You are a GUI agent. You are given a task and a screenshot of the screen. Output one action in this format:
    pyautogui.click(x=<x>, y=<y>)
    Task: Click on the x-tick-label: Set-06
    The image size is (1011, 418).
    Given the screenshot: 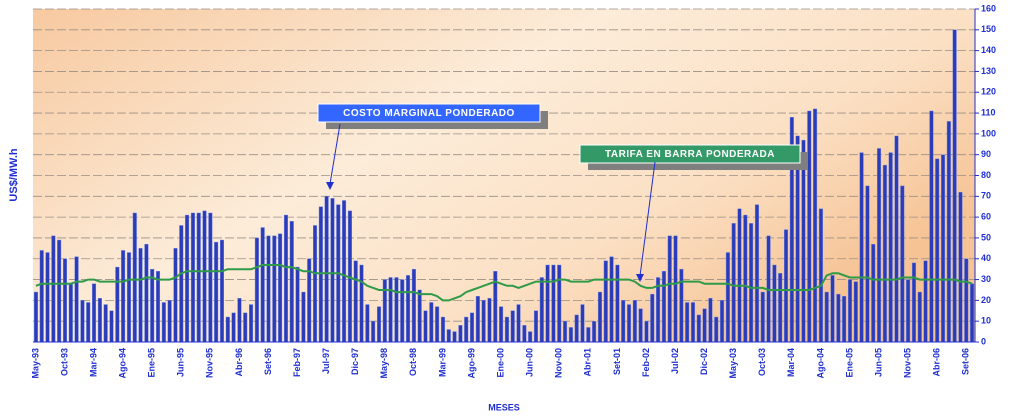 What is the action you would take?
    pyautogui.click(x=966, y=361)
    